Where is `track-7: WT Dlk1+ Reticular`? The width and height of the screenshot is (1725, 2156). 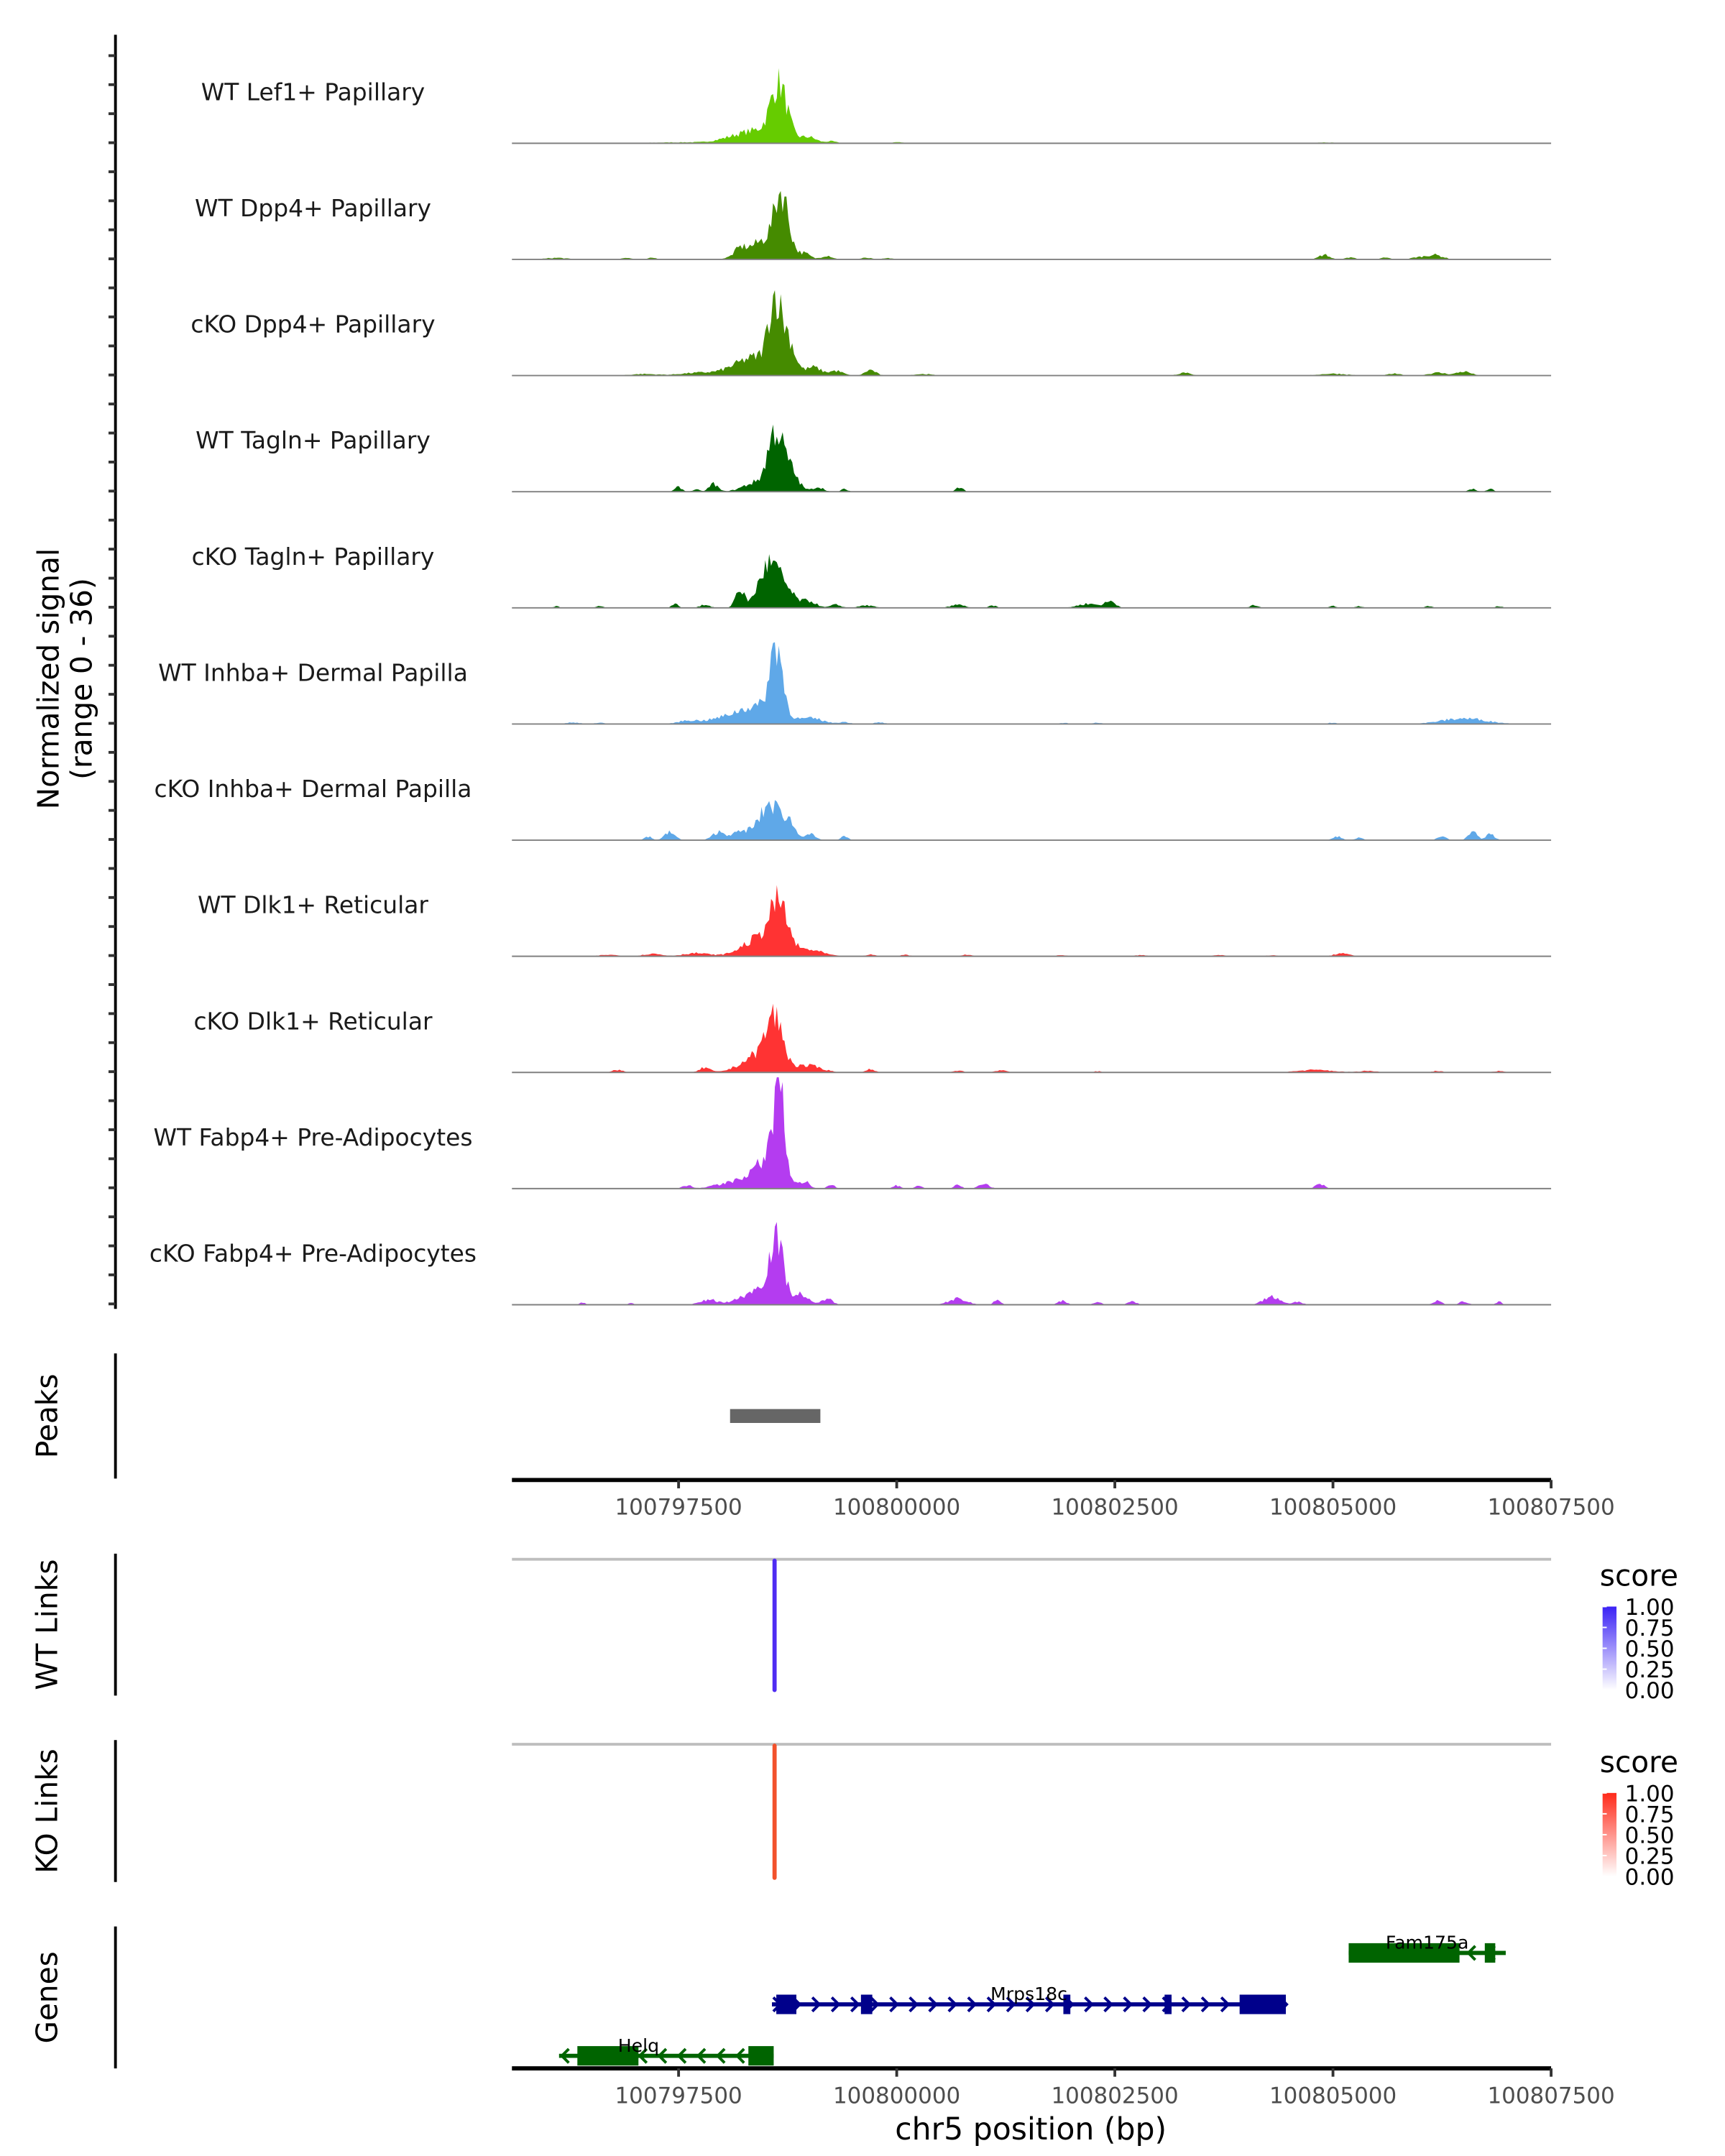
track-7: WT Dlk1+ Reticular is located at coordinates (875, 921).